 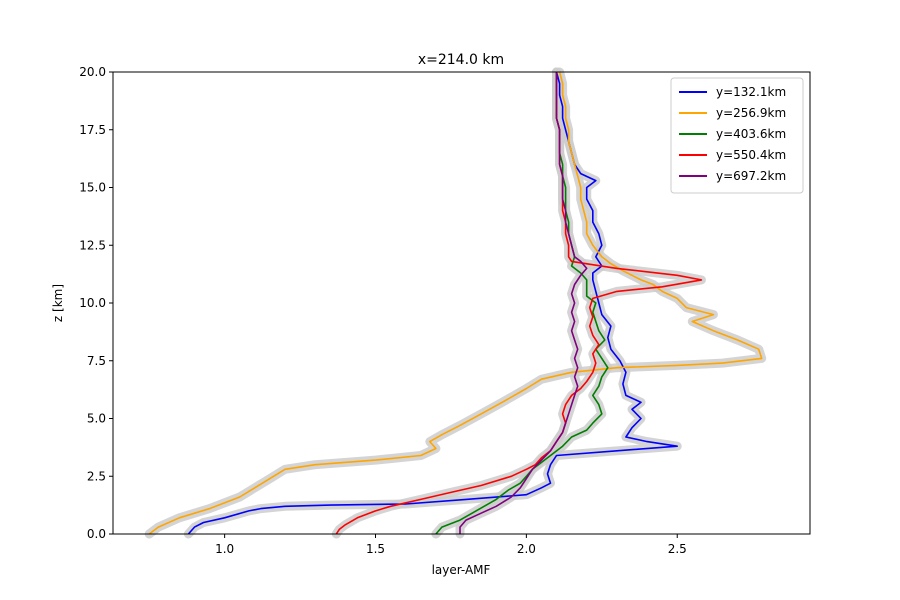 I want to click on legend-frame, so click(x=737, y=135).